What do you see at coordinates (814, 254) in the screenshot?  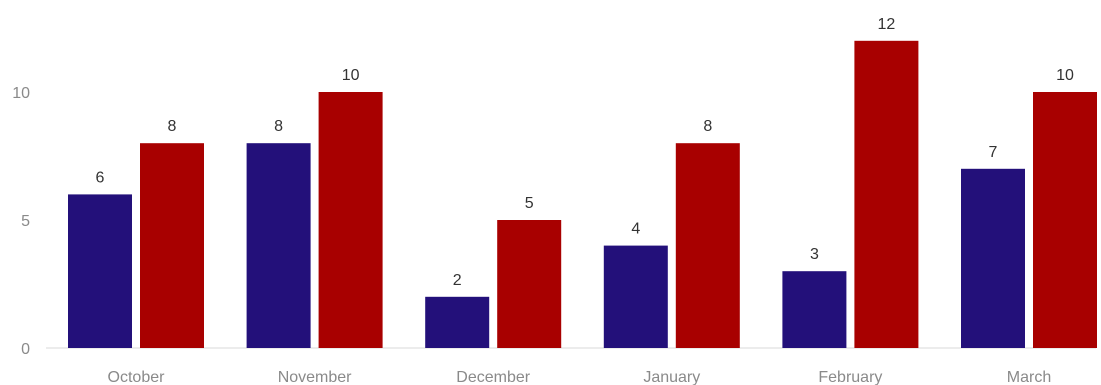 I see `data-label: 3` at bounding box center [814, 254].